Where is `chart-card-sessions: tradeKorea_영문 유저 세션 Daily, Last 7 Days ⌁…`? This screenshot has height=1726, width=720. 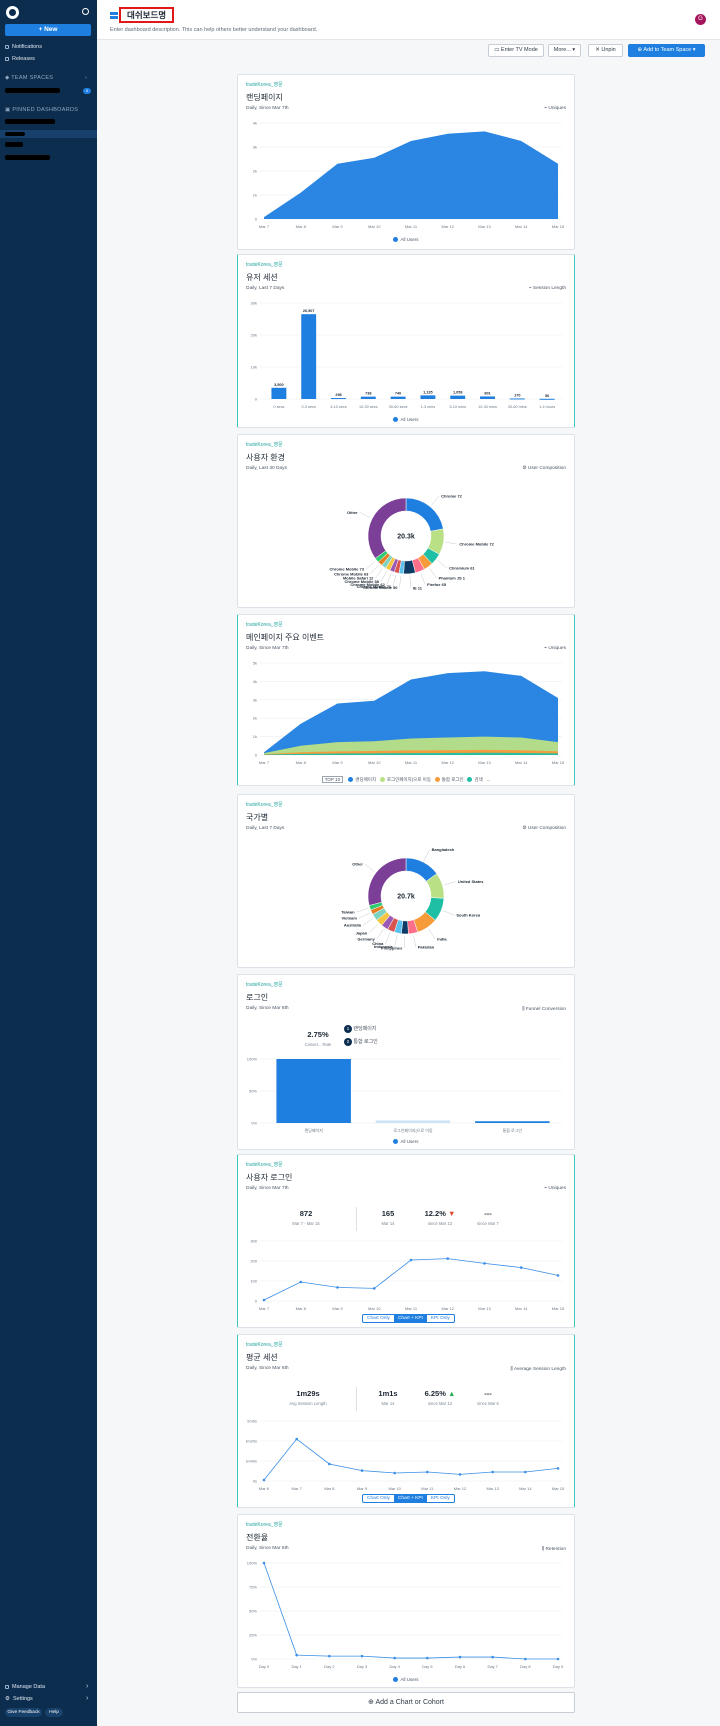 chart-card-sessions: tradeKorea_영문 유저 세션 Daily, Last 7 Days ⌁… is located at coordinates (406, 341).